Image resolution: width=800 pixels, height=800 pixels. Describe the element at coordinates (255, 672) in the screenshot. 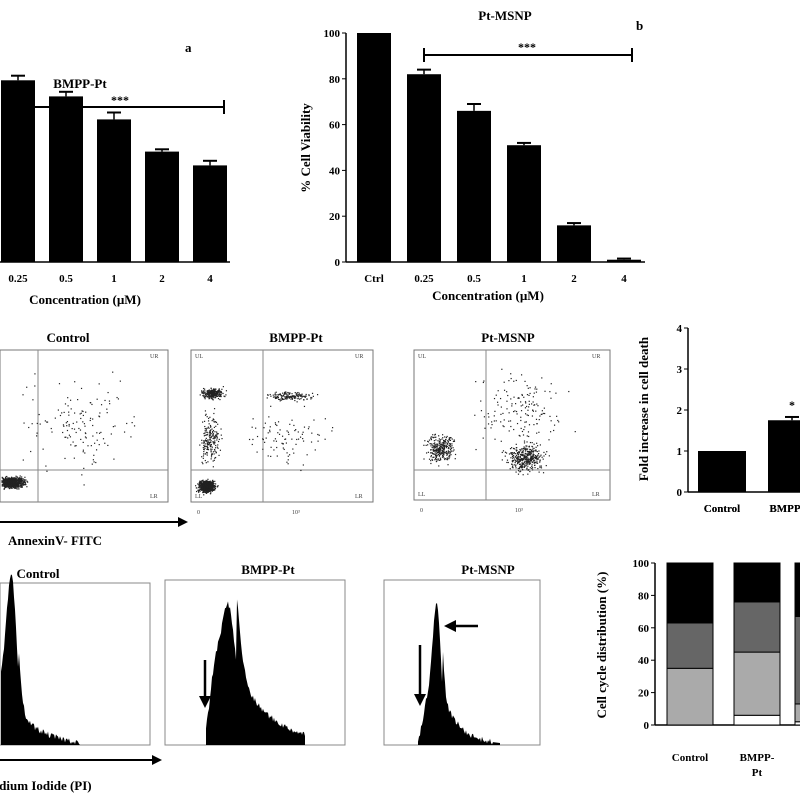

I see `histogram-bmpp-pt` at that location.